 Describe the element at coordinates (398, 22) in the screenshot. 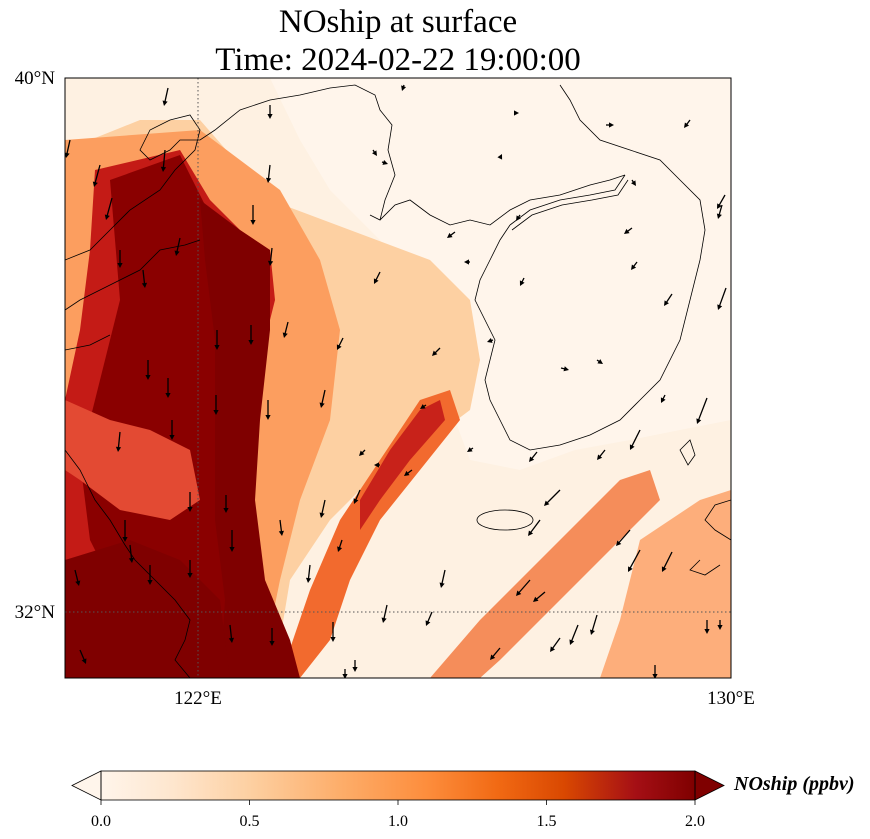

I see `map-title-line1: NOship at surface` at that location.